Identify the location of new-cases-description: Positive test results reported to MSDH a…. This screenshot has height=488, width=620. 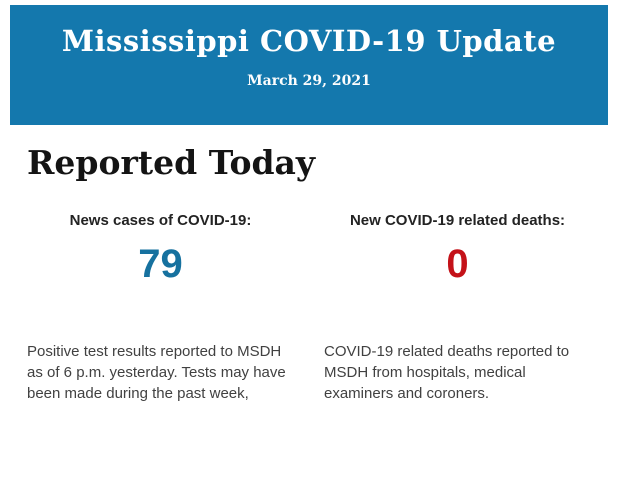
(156, 372).